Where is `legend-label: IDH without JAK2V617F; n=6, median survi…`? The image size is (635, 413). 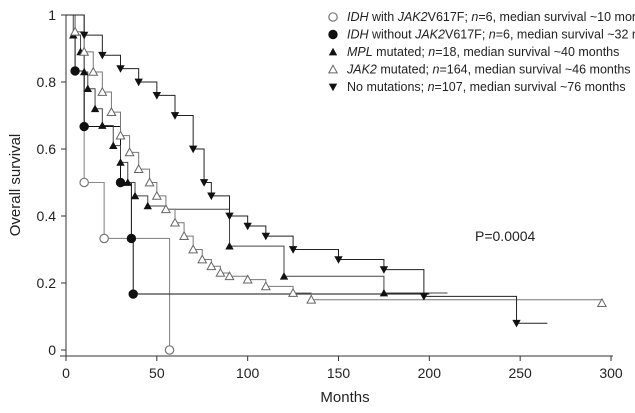 legend-label: IDH without JAK2V617F; n=6, median survi… is located at coordinates (491, 35).